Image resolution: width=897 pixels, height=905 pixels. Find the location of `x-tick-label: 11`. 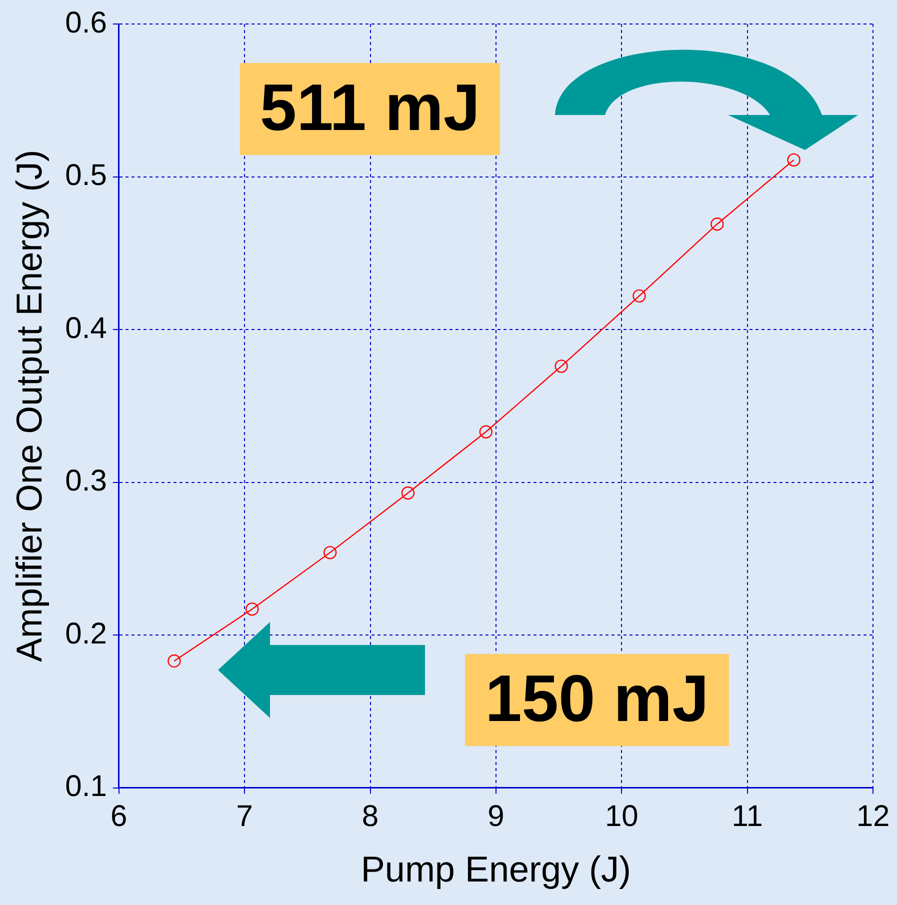

x-tick-label: 11 is located at coordinates (747, 817).